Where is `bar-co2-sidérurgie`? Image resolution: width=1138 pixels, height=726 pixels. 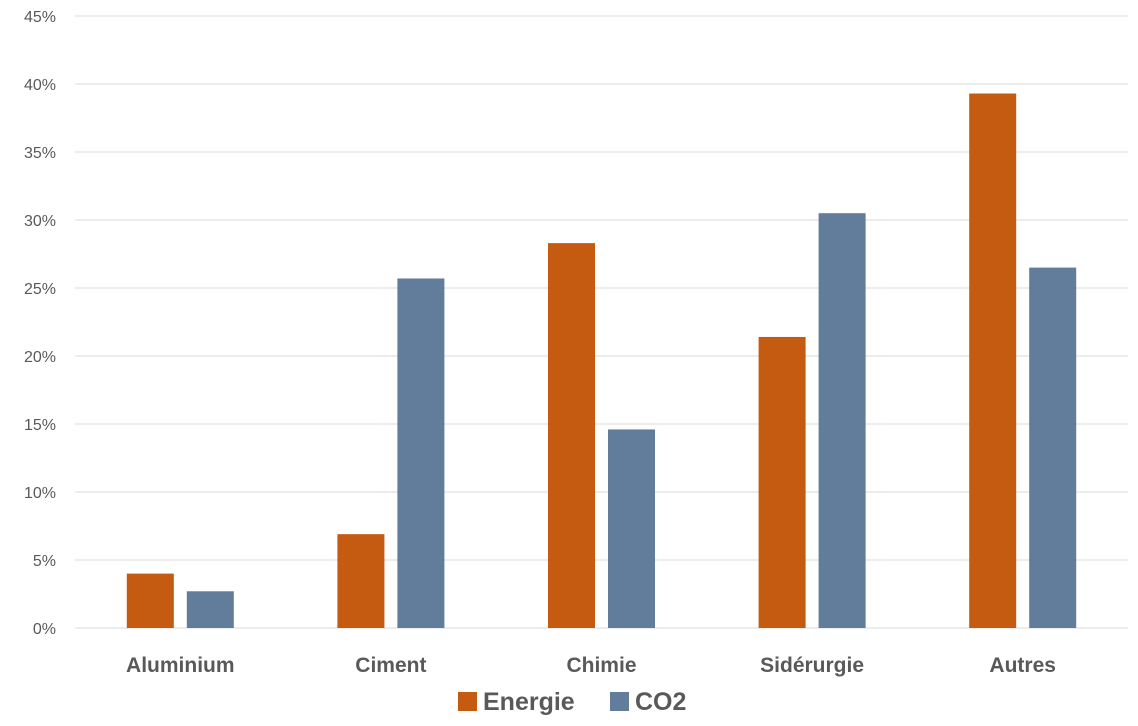
bar-co2-sidérurgie is located at coordinates (842, 420).